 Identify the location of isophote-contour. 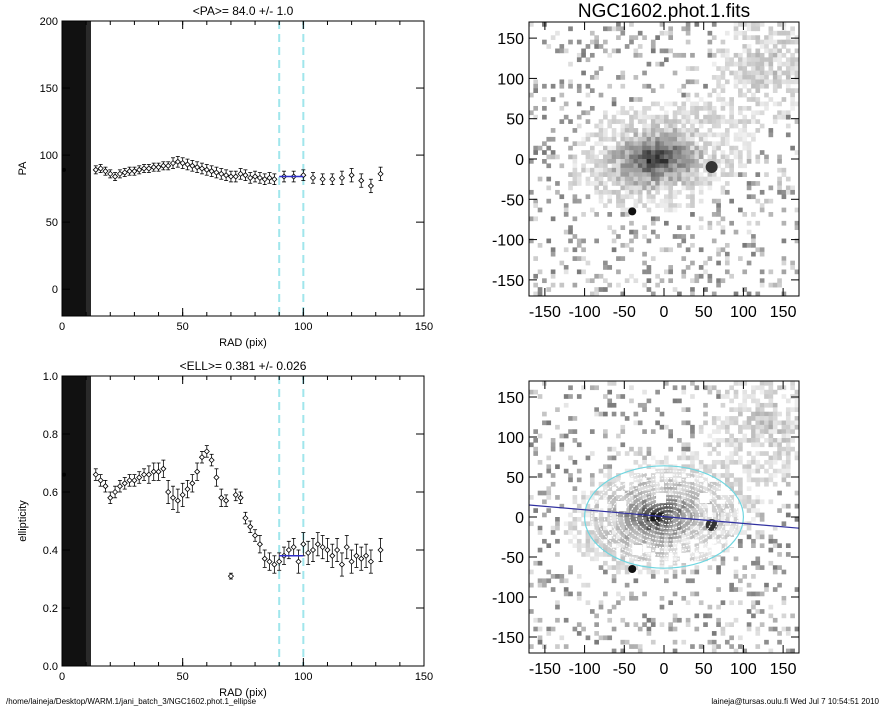
(668, 517).